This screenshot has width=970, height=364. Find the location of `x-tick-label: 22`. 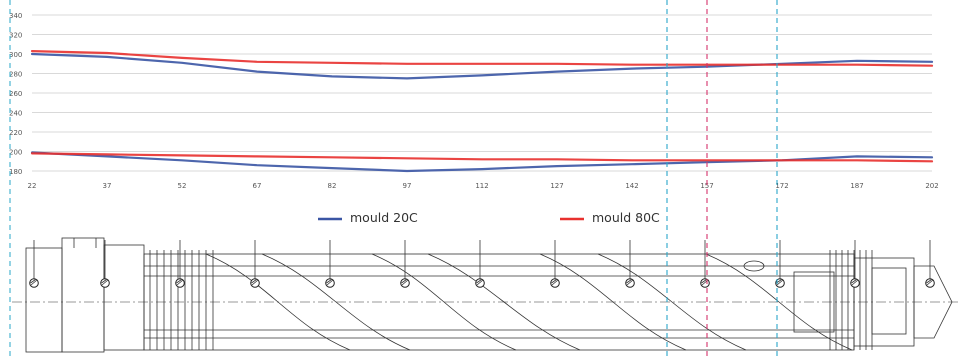

x-tick-label: 22 is located at coordinates (32, 186).